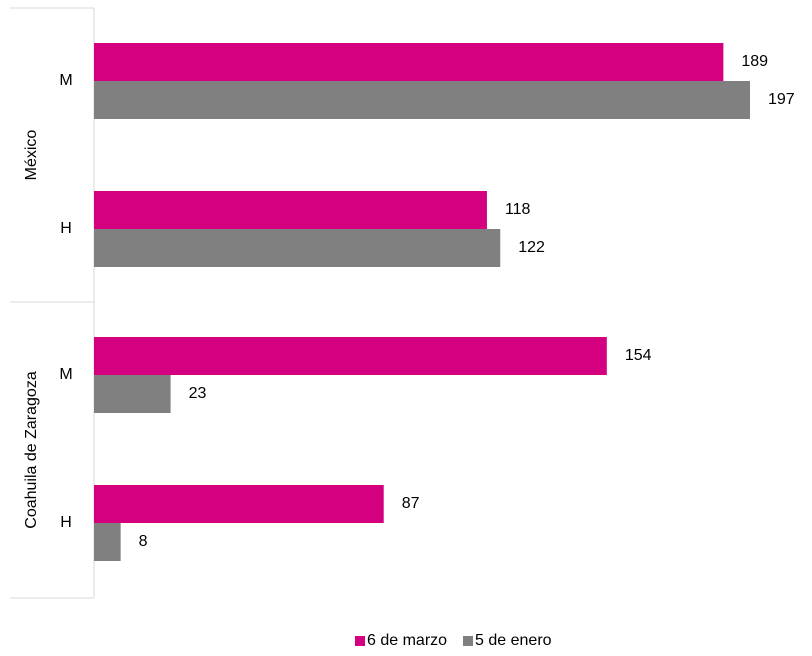  What do you see at coordinates (407, 640) in the screenshot?
I see `legend-label-series-1: 6 de marzo` at bounding box center [407, 640].